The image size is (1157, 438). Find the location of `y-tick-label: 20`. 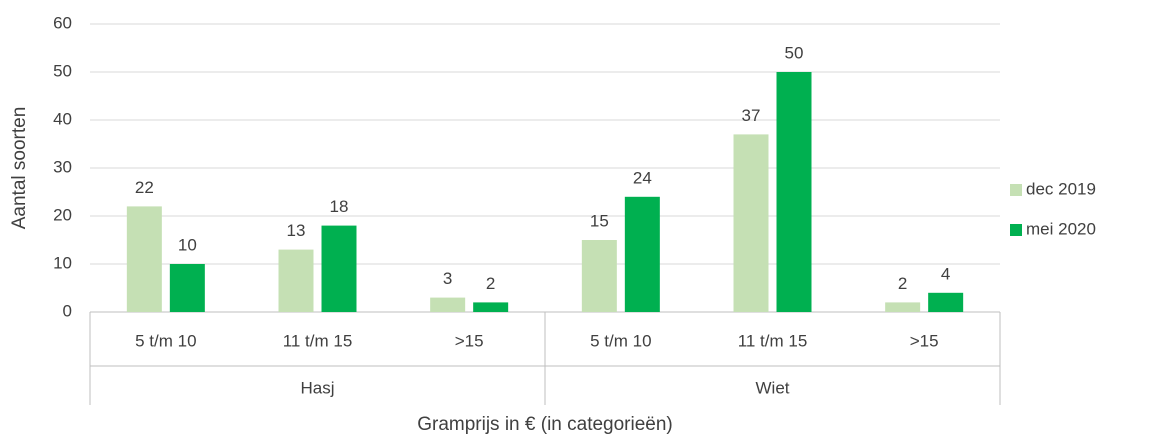

y-tick-label: 20 is located at coordinates (62, 214).